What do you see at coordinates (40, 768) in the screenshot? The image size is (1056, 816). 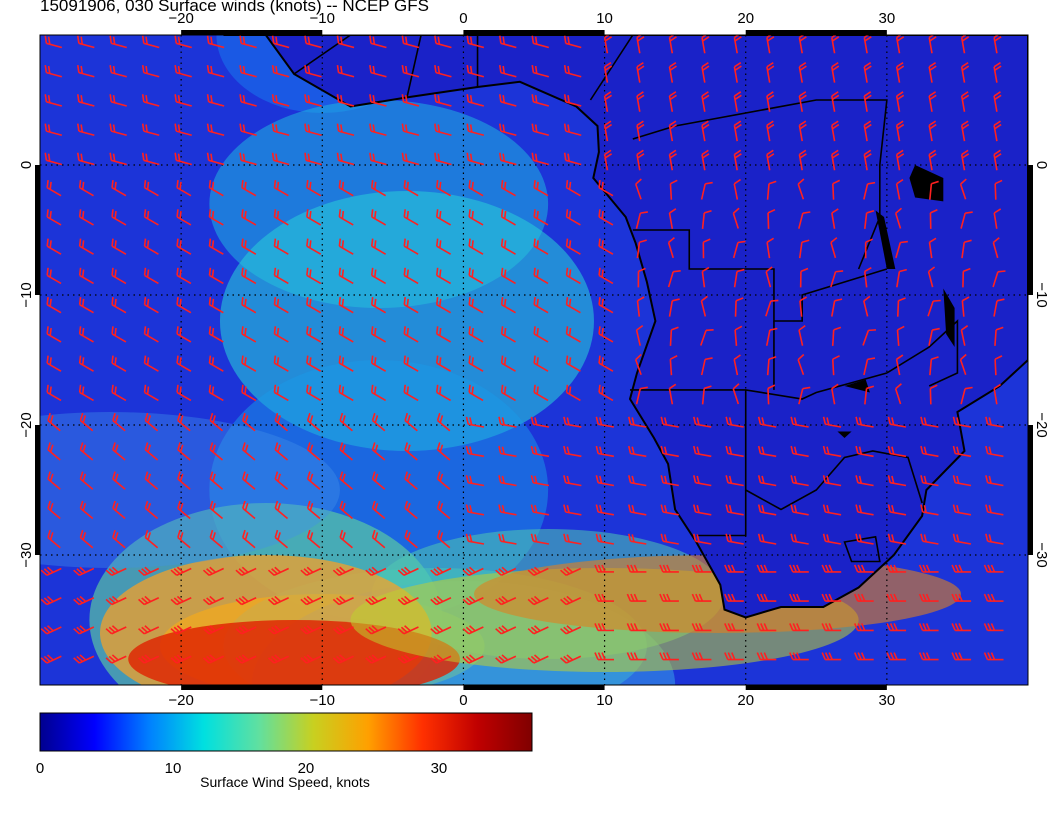 I see `colorbar-tick-label: 0` at bounding box center [40, 768].